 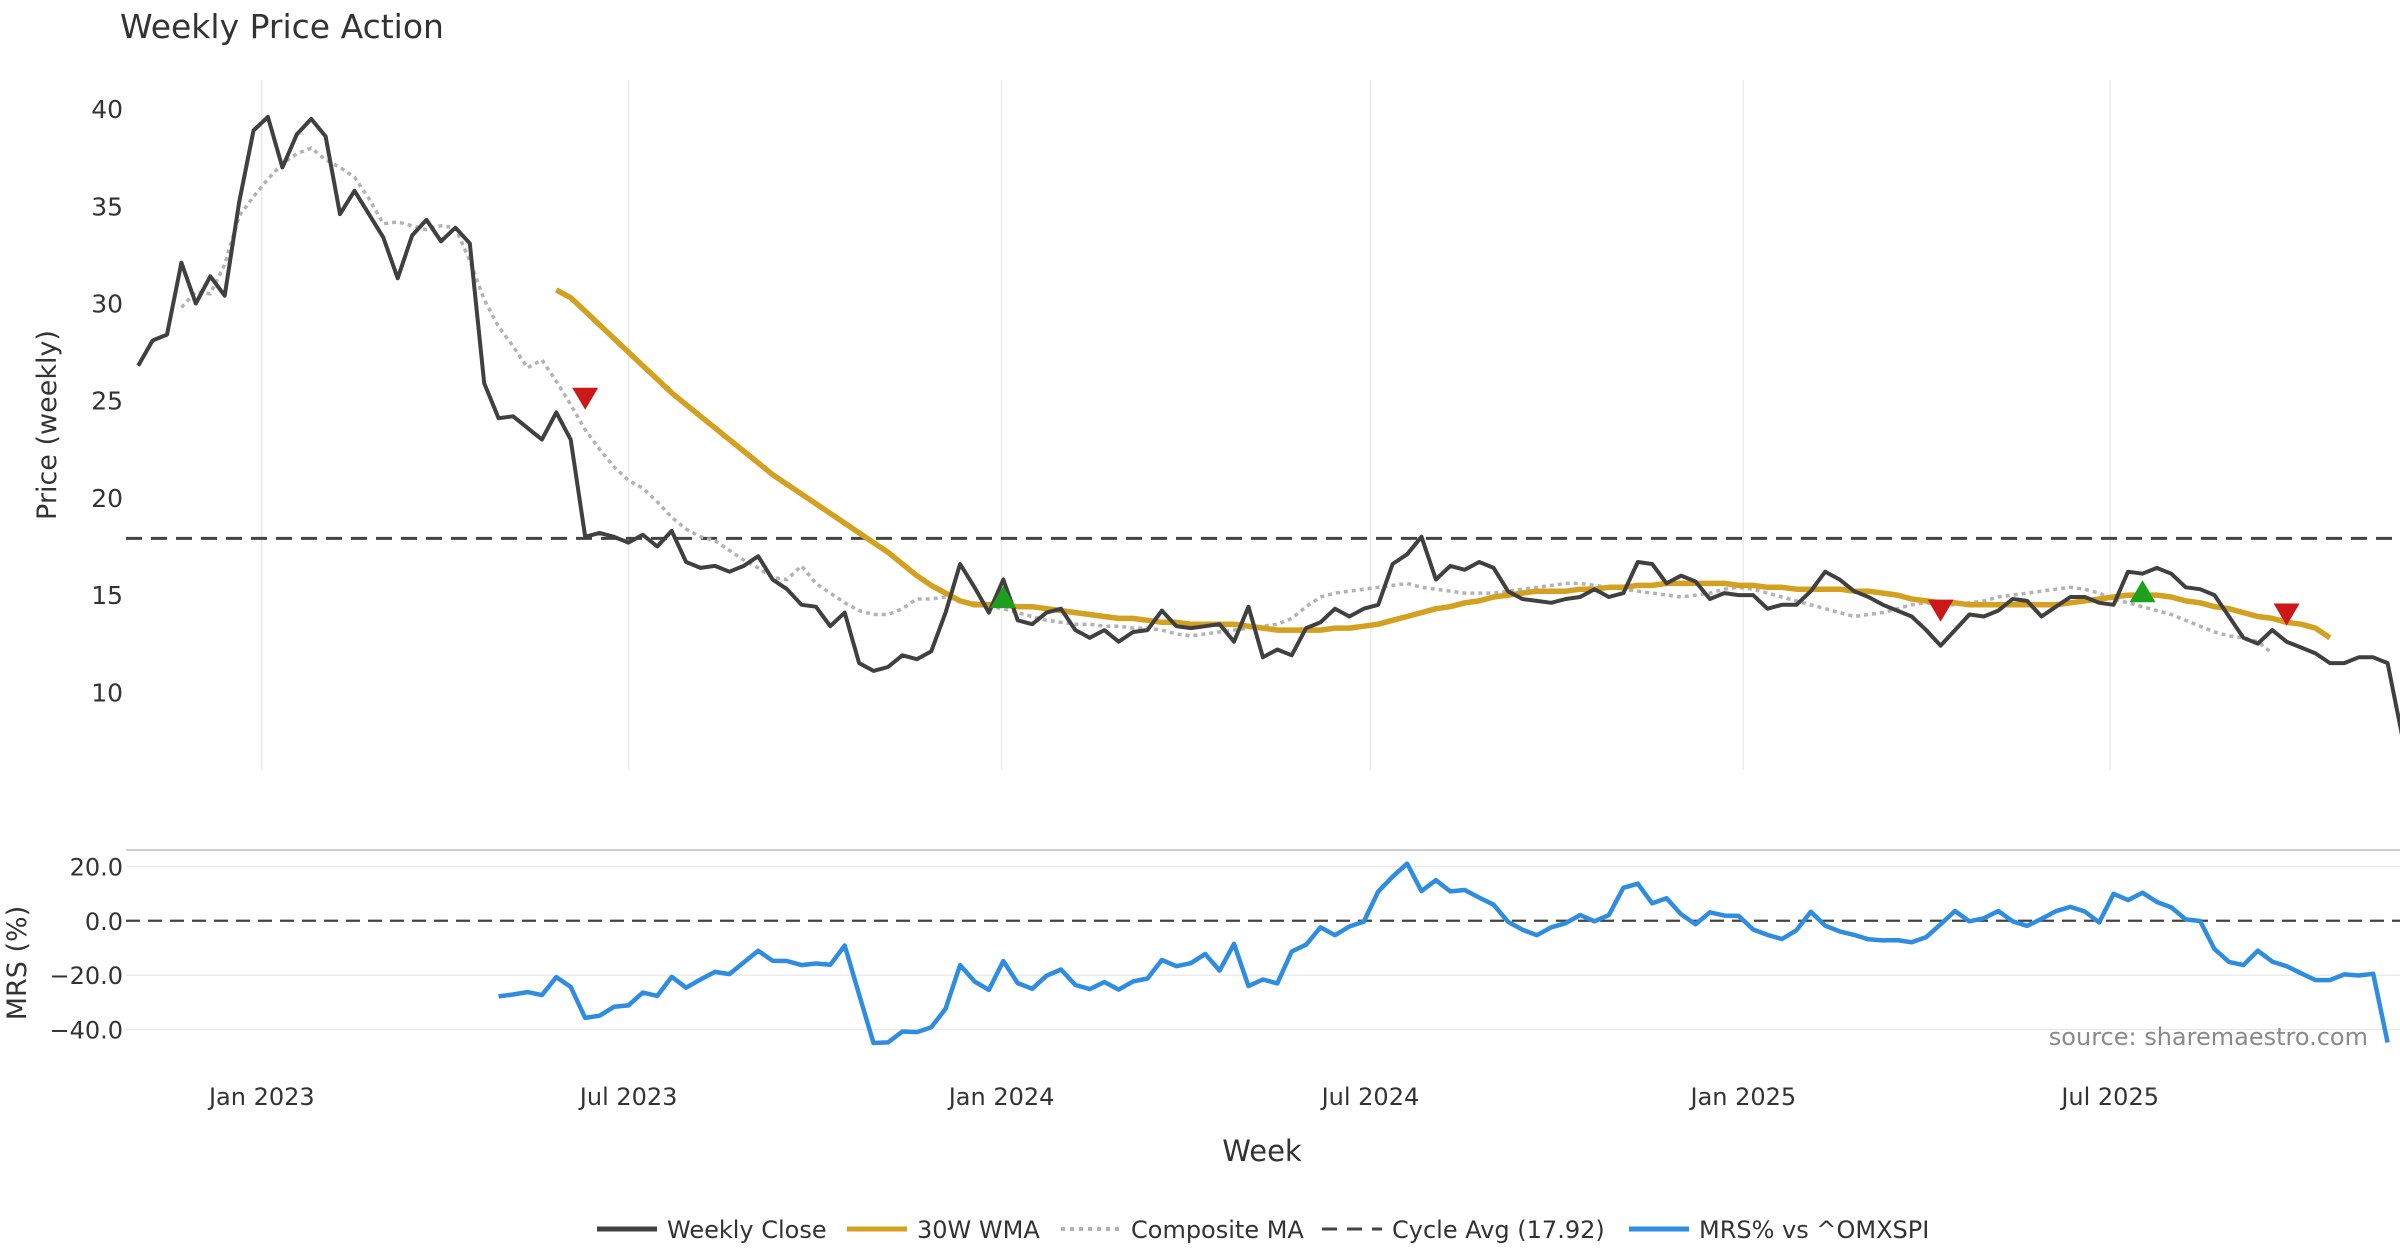 What do you see at coordinates (107, 109) in the screenshot?
I see `price-y-tick-label: 40` at bounding box center [107, 109].